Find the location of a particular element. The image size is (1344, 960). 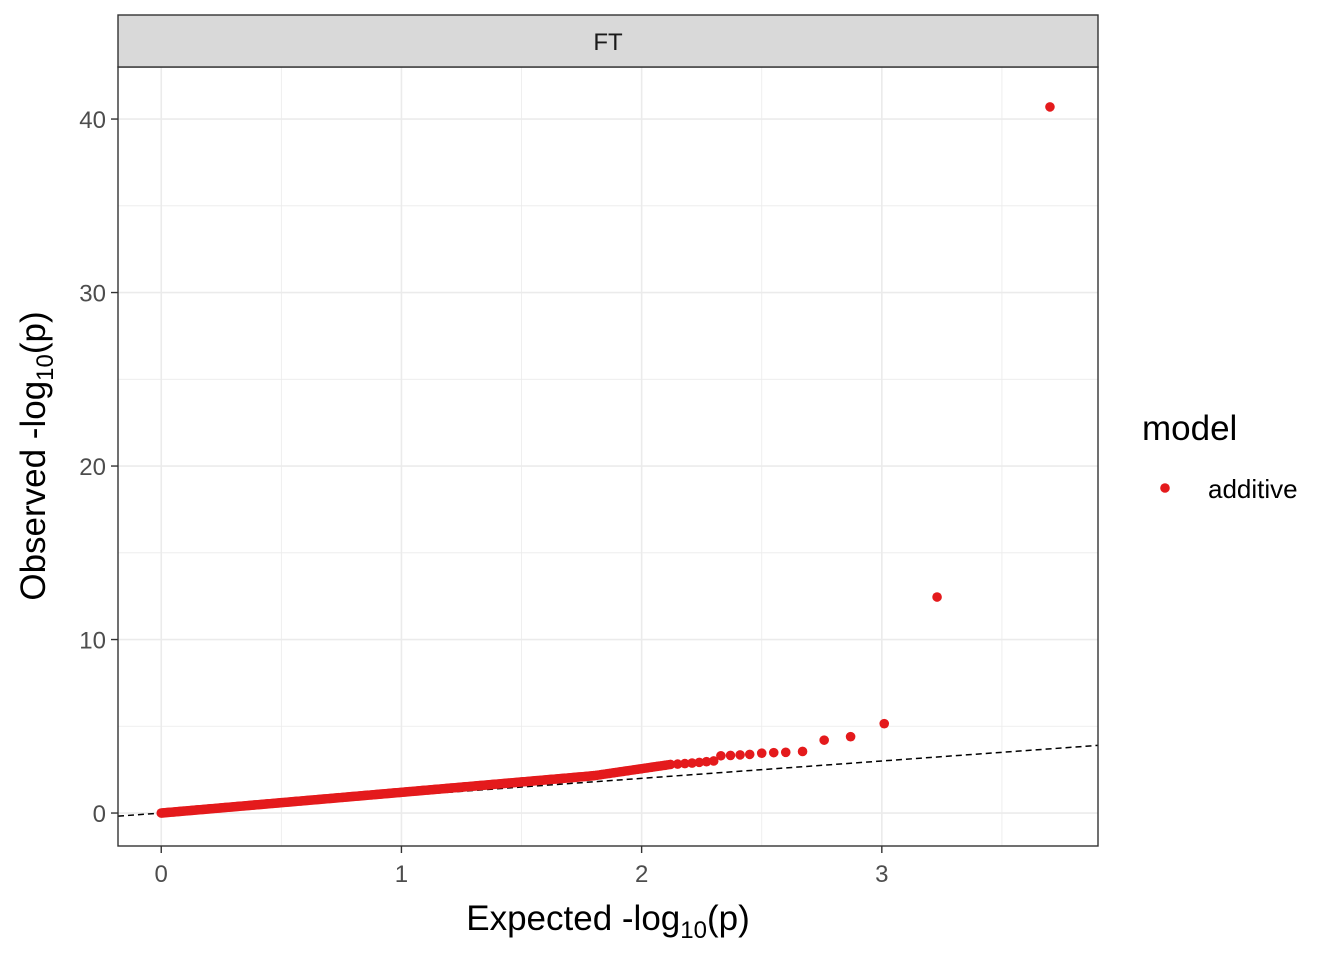

facet-strip is located at coordinates (608, 41).